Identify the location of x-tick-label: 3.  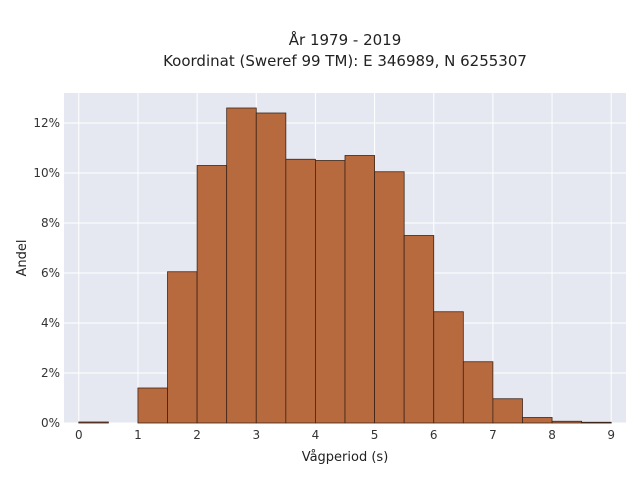
(256, 435).